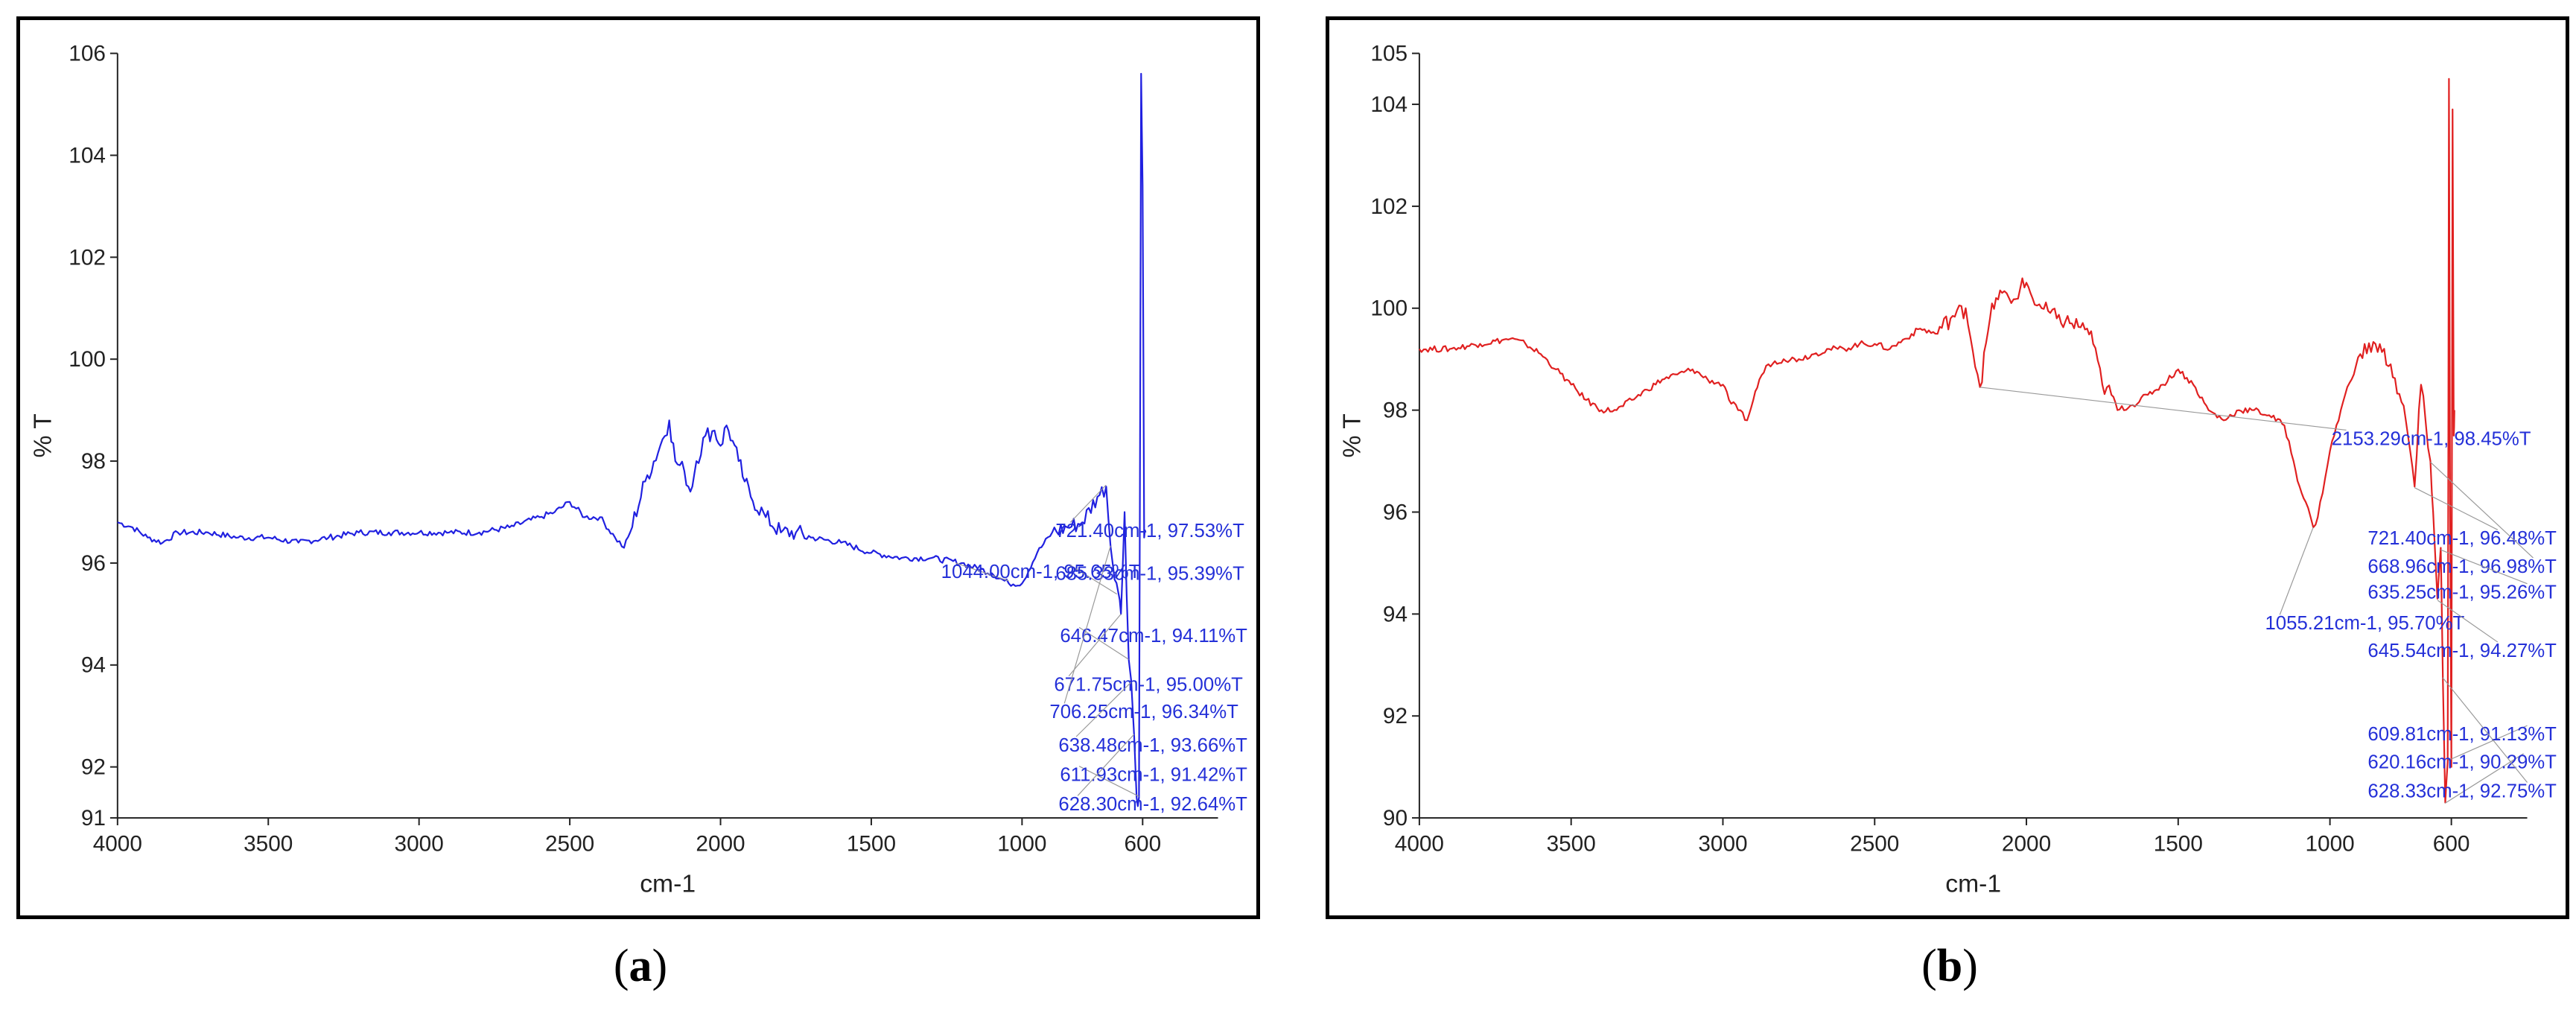 Image resolution: width=2576 pixels, height=1010 pixels. I want to click on y-tick-label: 90, so click(1395, 818).